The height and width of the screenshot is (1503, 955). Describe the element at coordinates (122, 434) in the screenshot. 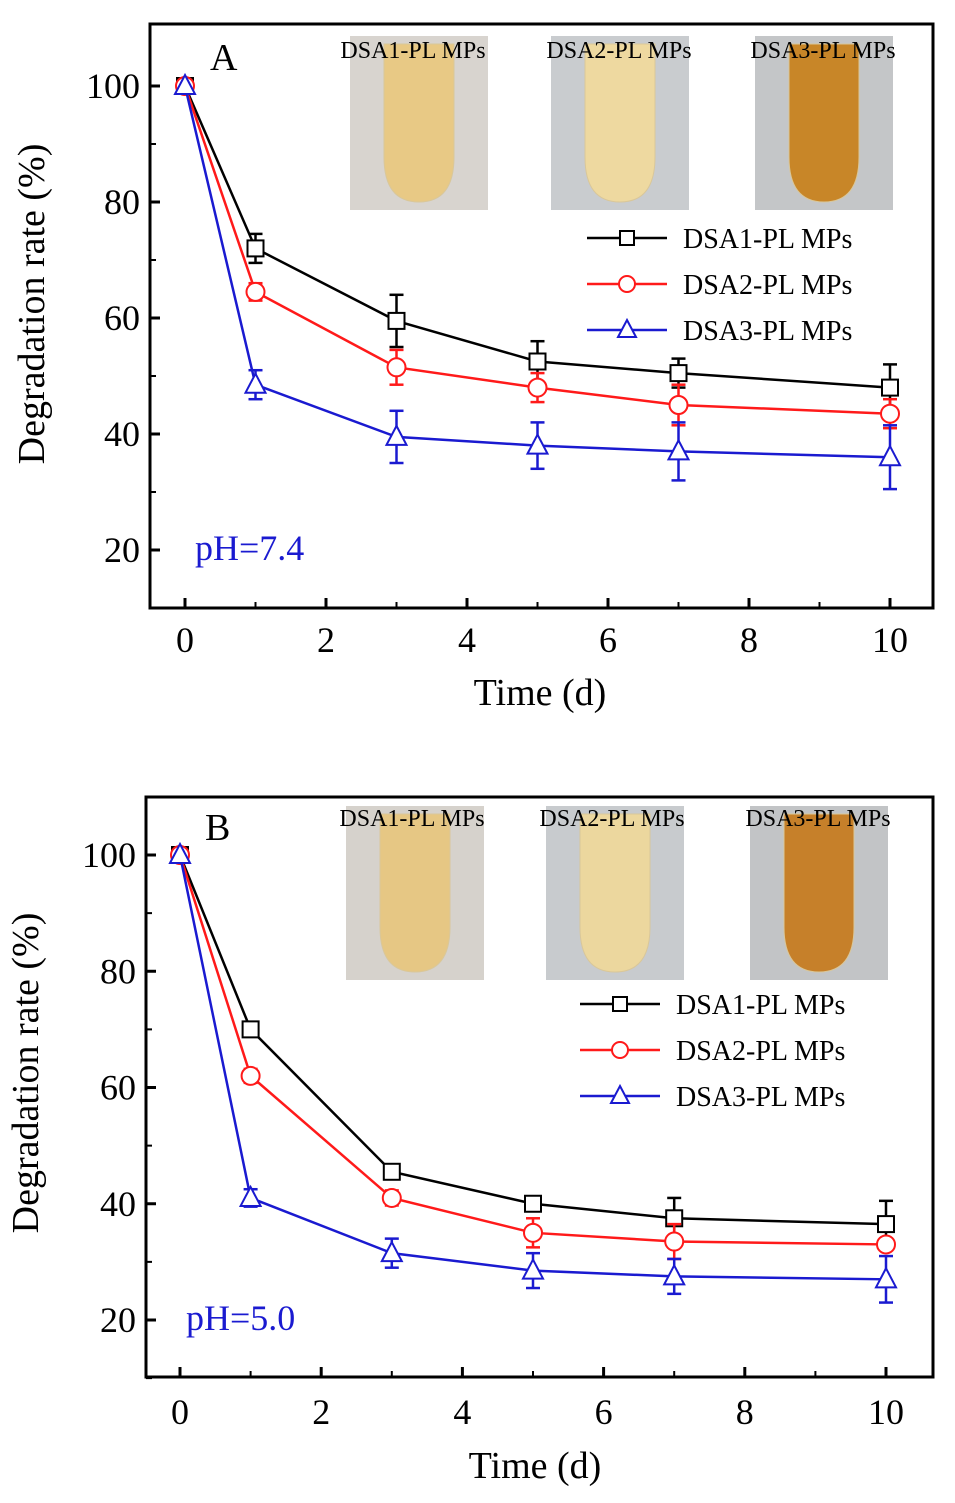

I see `y-tick-label: 40` at that location.